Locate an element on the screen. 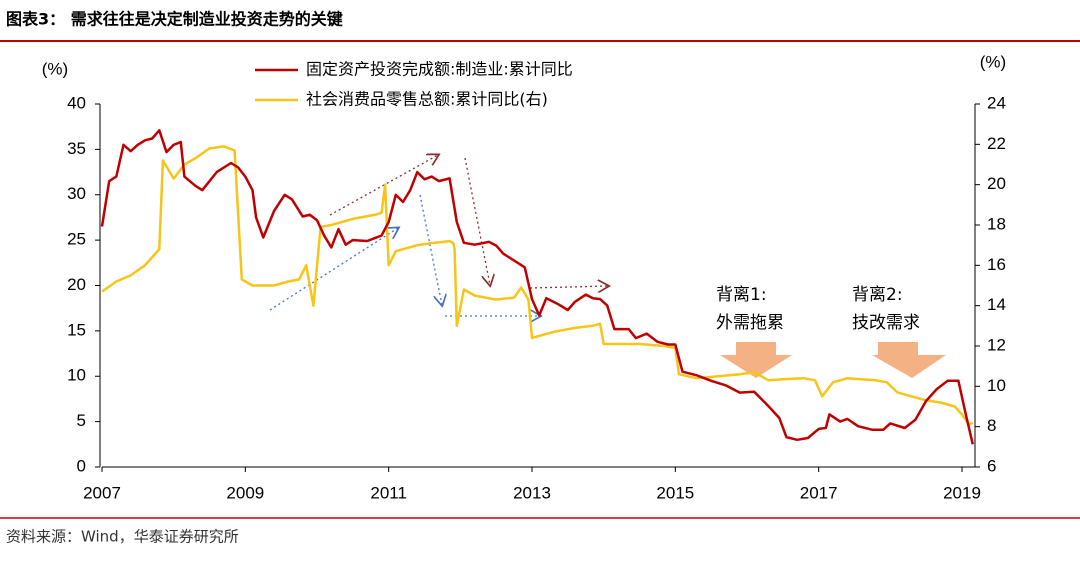 The image size is (1080, 561). y-tick-label: 25 is located at coordinates (76, 239).